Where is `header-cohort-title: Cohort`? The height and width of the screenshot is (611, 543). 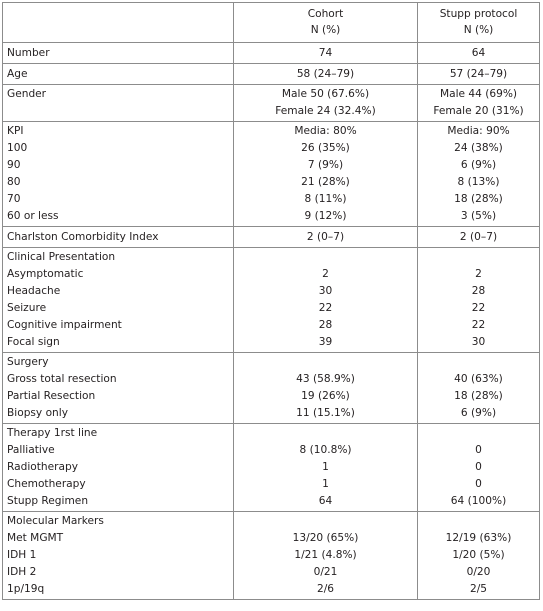
header-cohort-title: Cohort is located at coordinates (325, 14).